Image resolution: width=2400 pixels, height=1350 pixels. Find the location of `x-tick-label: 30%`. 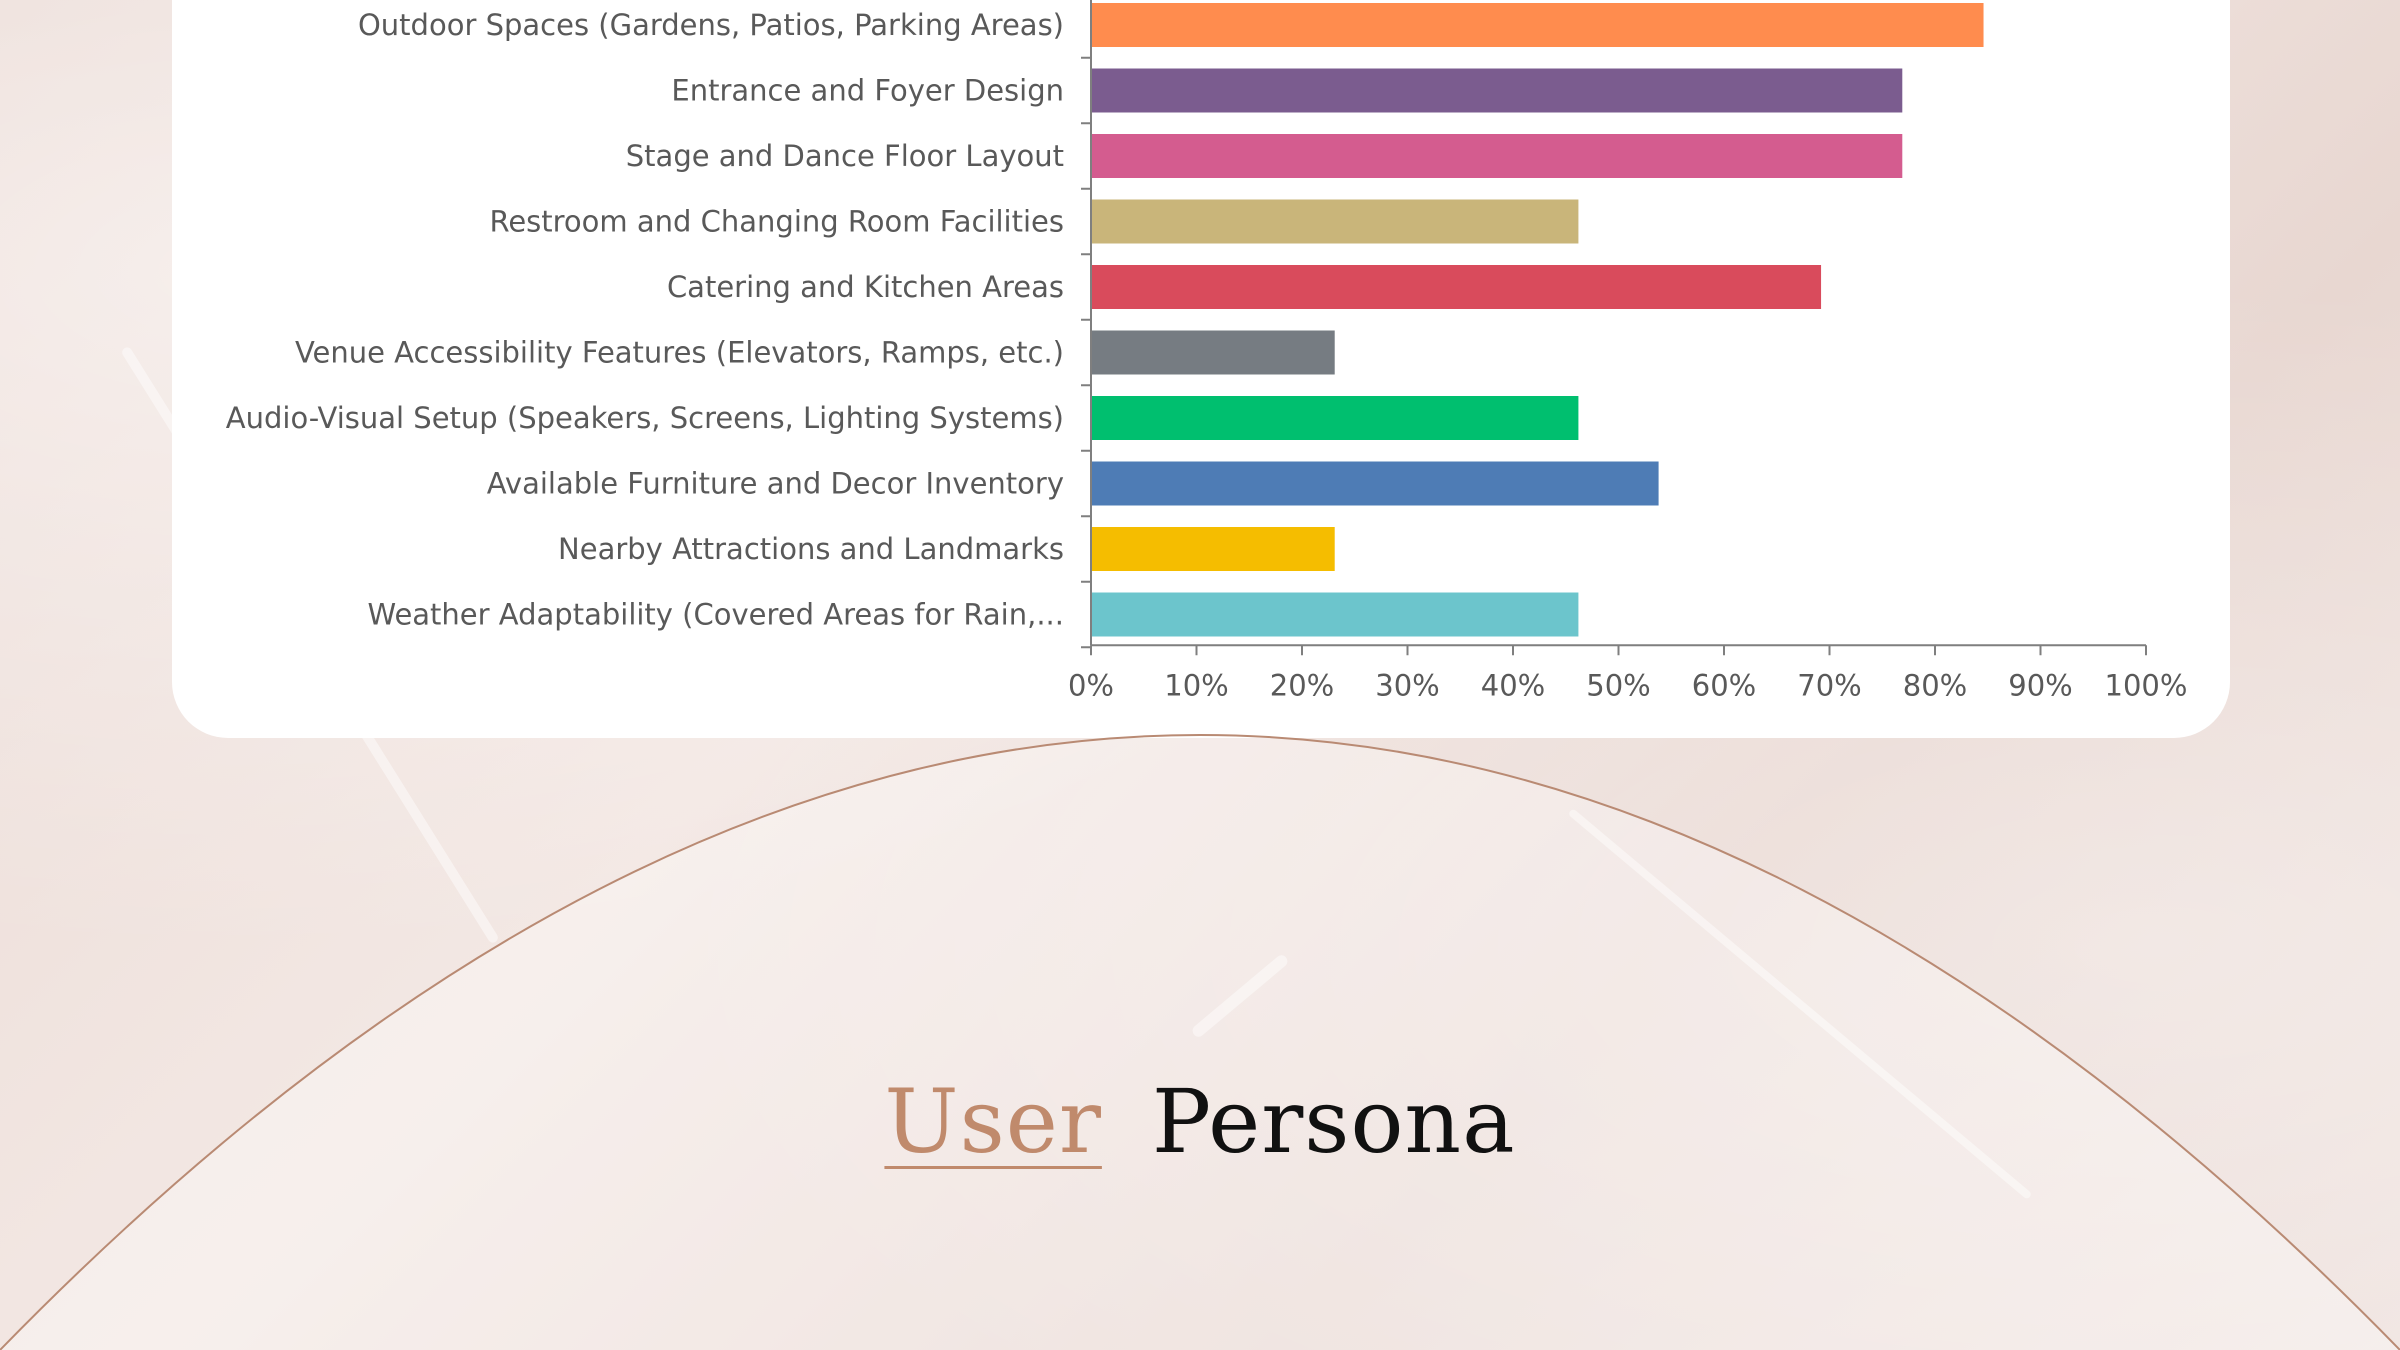

x-tick-label: 30% is located at coordinates (1407, 685).